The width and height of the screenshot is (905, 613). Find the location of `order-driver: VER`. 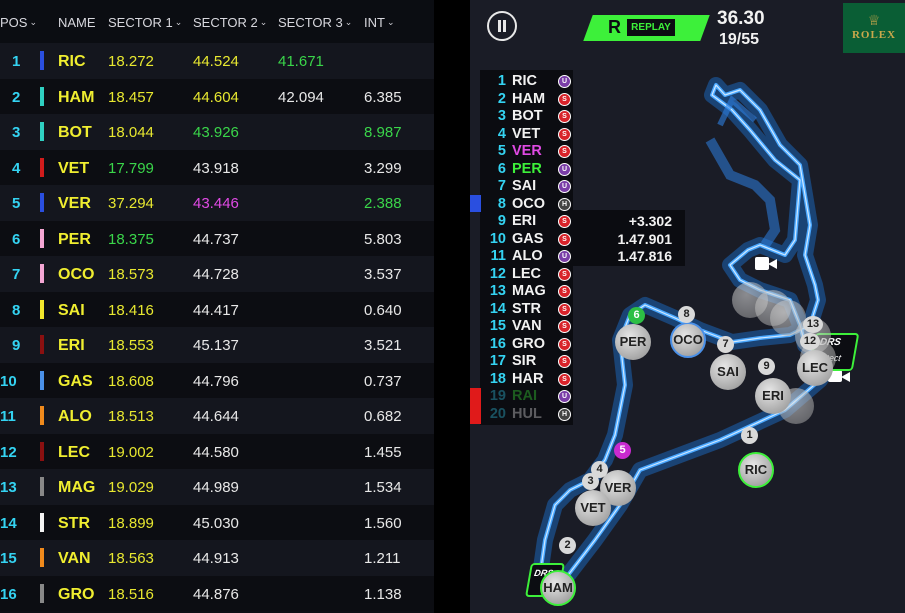

order-driver: VER is located at coordinates (527, 151).